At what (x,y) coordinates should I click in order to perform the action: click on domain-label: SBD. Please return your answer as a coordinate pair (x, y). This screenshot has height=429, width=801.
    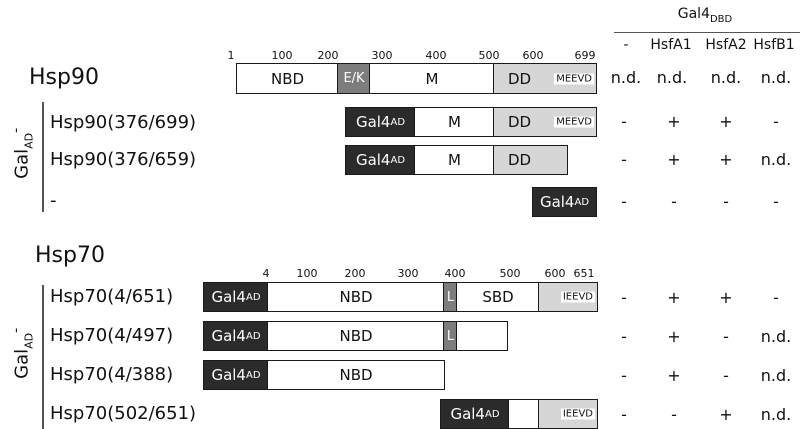
    Looking at the image, I should click on (498, 297).